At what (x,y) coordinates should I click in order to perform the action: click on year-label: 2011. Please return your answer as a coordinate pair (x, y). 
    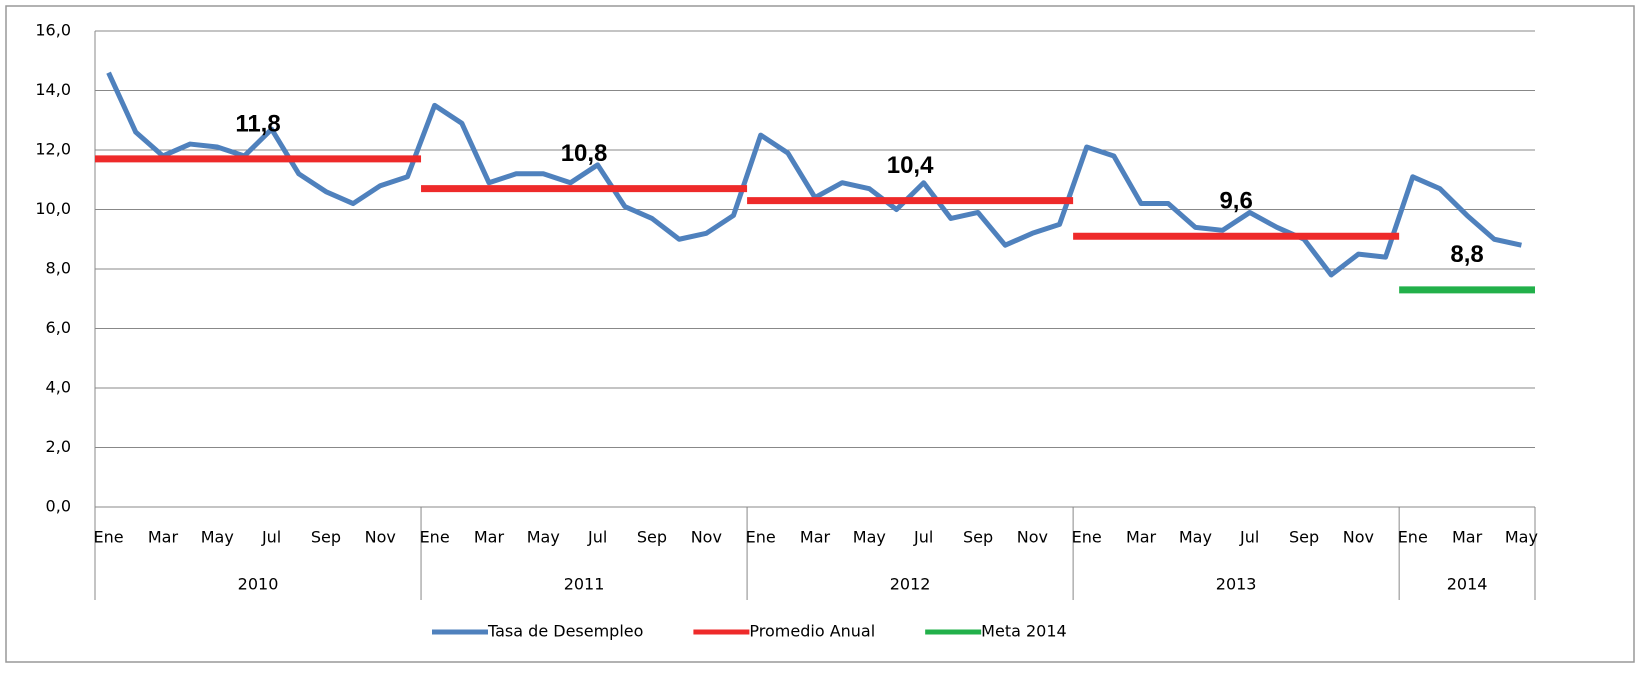
    Looking at the image, I should click on (584, 584).